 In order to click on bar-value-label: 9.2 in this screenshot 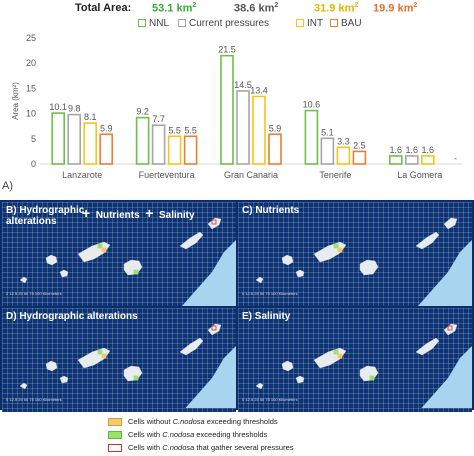, I will do `click(142, 112)`.